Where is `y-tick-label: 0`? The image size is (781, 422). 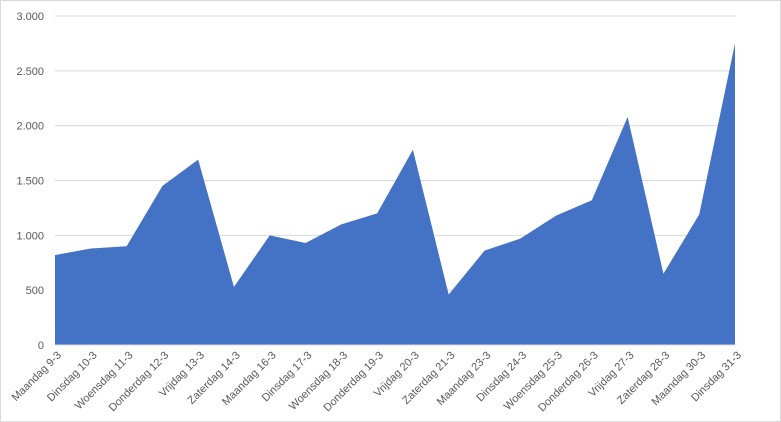 y-tick-label: 0 is located at coordinates (41, 346).